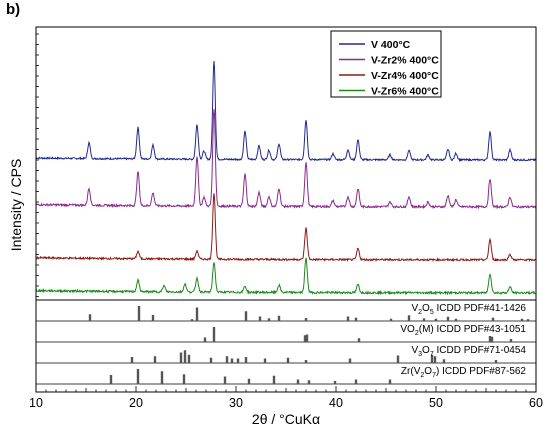 The image size is (550, 434). Describe the element at coordinates (37, 165) in the screenshot. I see `y-axis-ticks` at that location.